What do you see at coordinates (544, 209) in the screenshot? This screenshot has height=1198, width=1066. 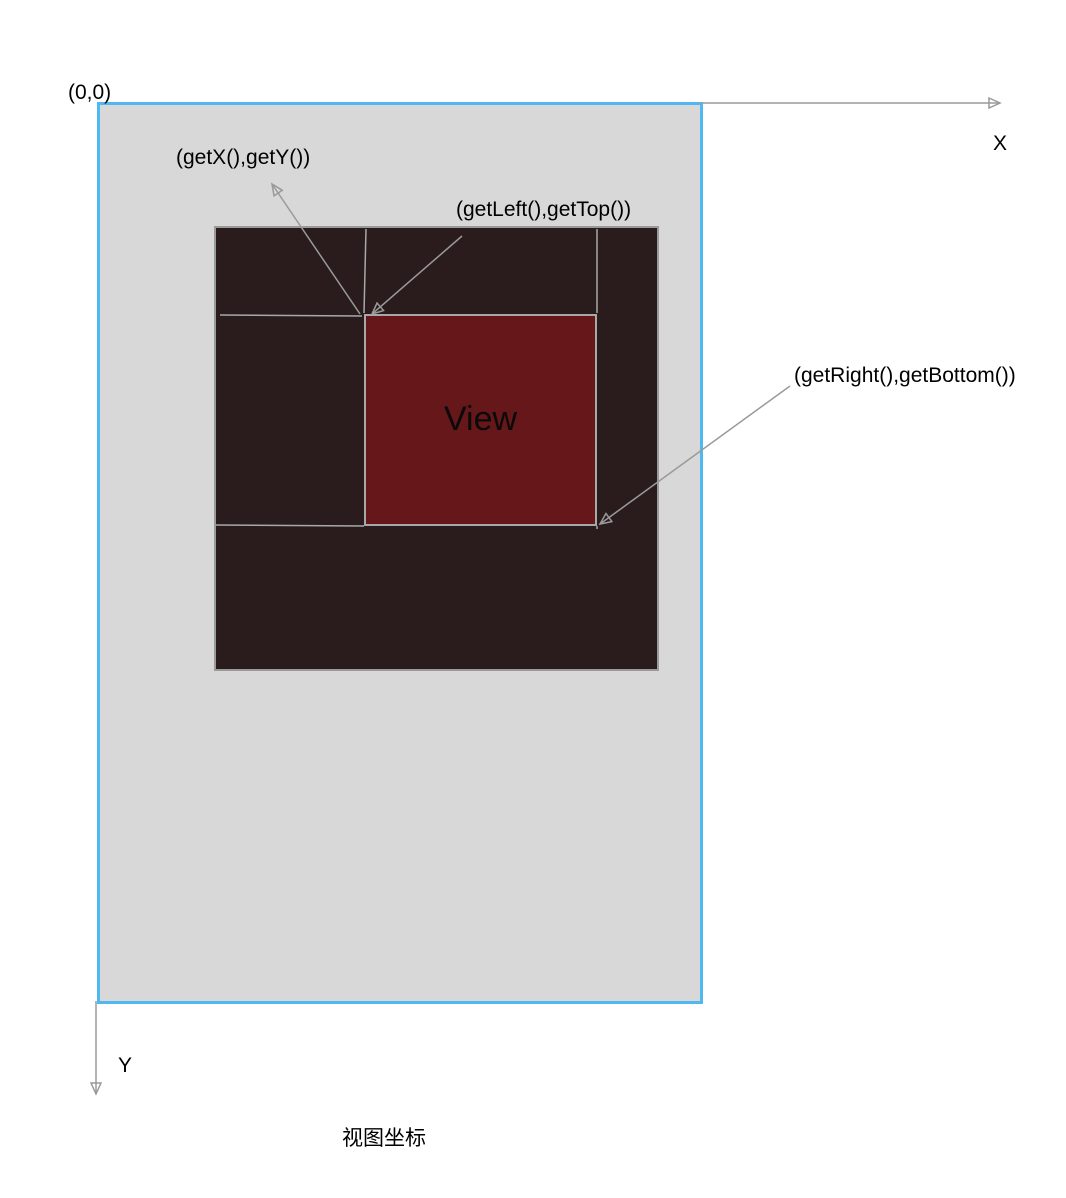 I see `get-left-top-label: (getLeft(),getTop())` at bounding box center [544, 209].